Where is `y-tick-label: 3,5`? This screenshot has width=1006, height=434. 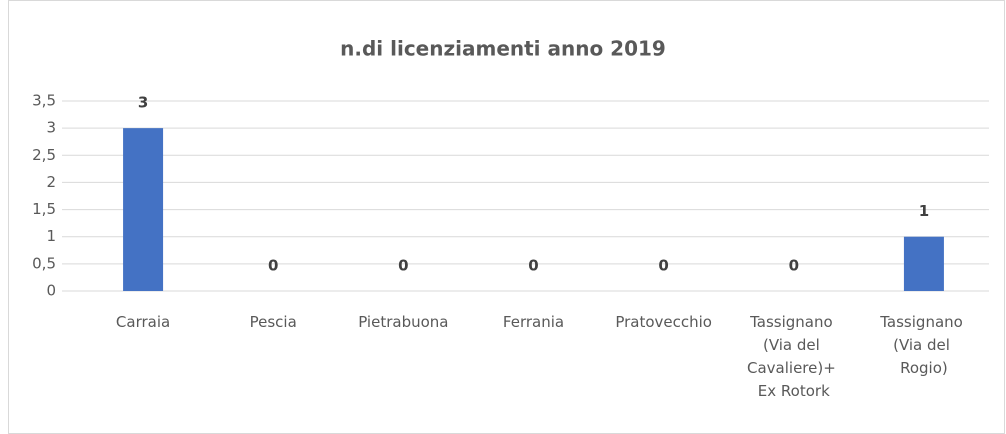 y-tick-label: 3,5 is located at coordinates (44, 101).